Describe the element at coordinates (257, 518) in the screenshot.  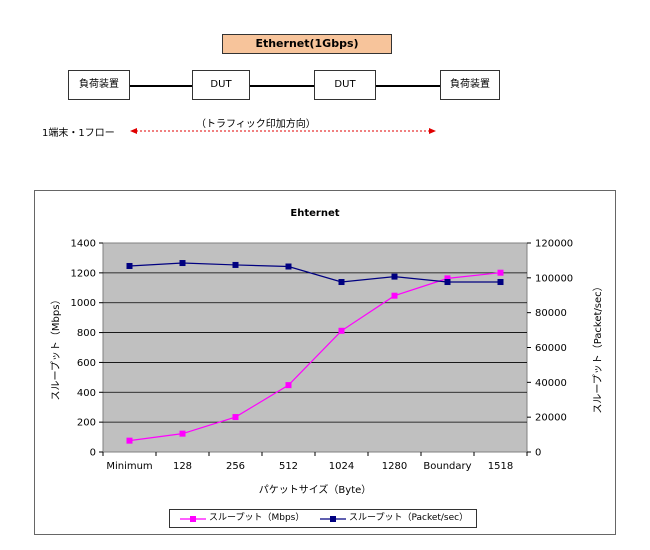
I see `legend-label: スループット（Mbps）` at that location.